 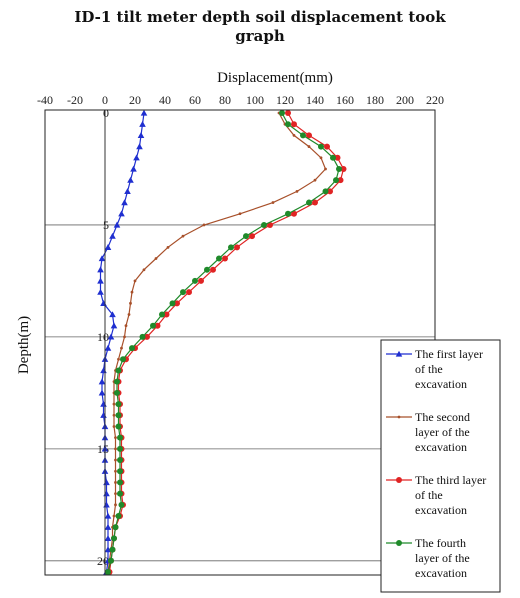 What do you see at coordinates (75, 100) in the screenshot?
I see `x-tick-label: -20` at bounding box center [75, 100].